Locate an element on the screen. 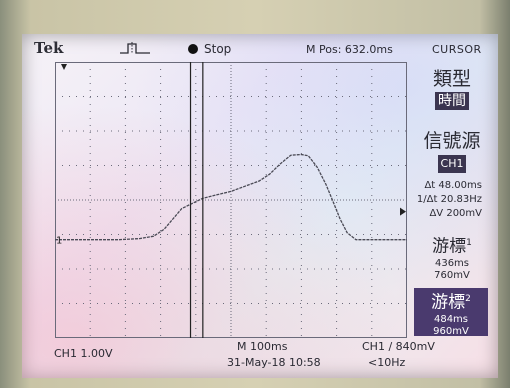 The image size is (510, 388). timebase-readout: M 100ms is located at coordinates (262, 346).